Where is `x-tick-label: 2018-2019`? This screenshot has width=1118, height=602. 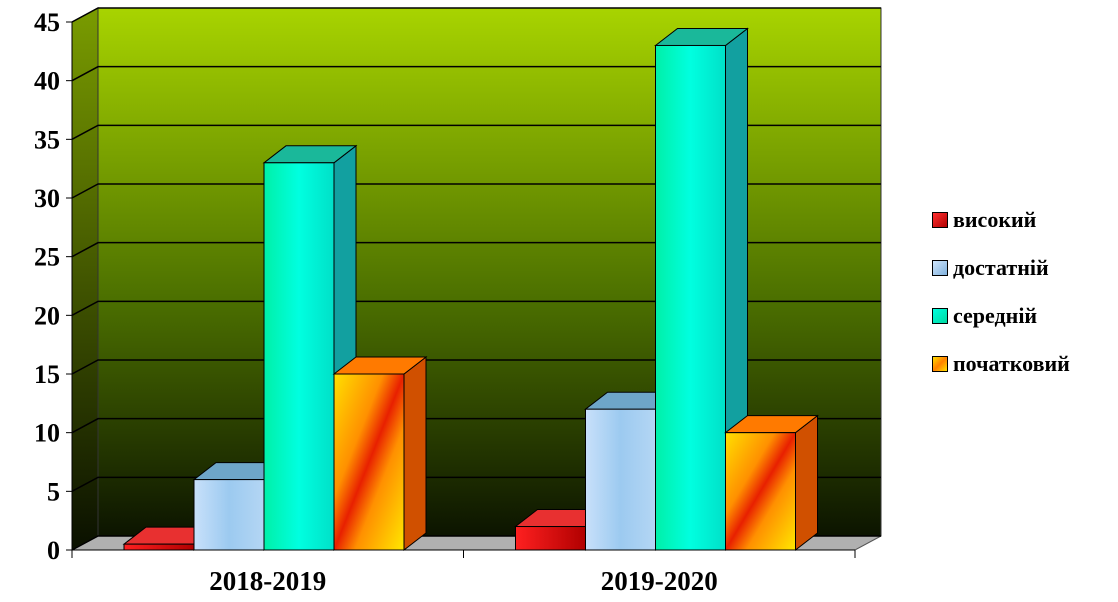 x-tick-label: 2018-2019 is located at coordinates (267, 581).